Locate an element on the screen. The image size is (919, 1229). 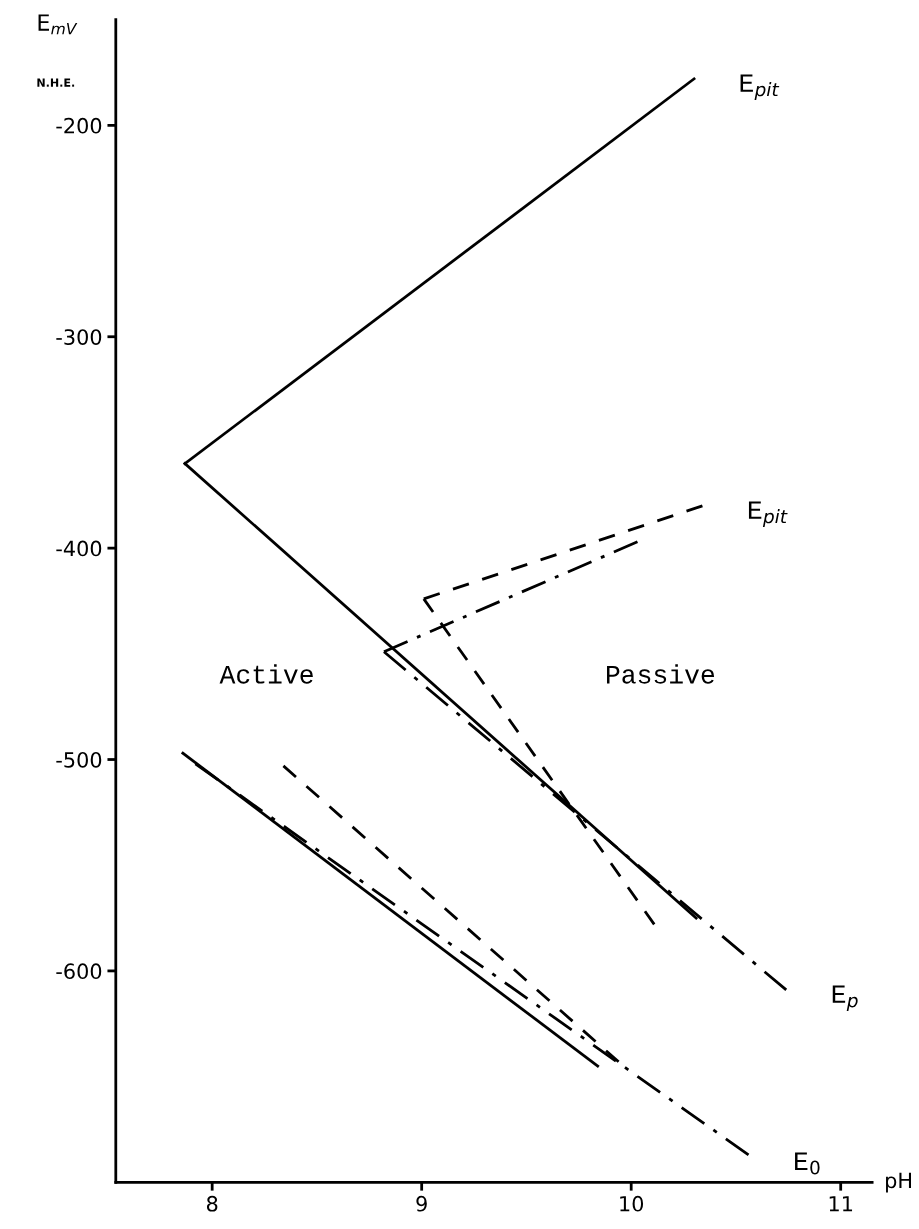
x-tick-label: 10 is located at coordinates (632, 1203).